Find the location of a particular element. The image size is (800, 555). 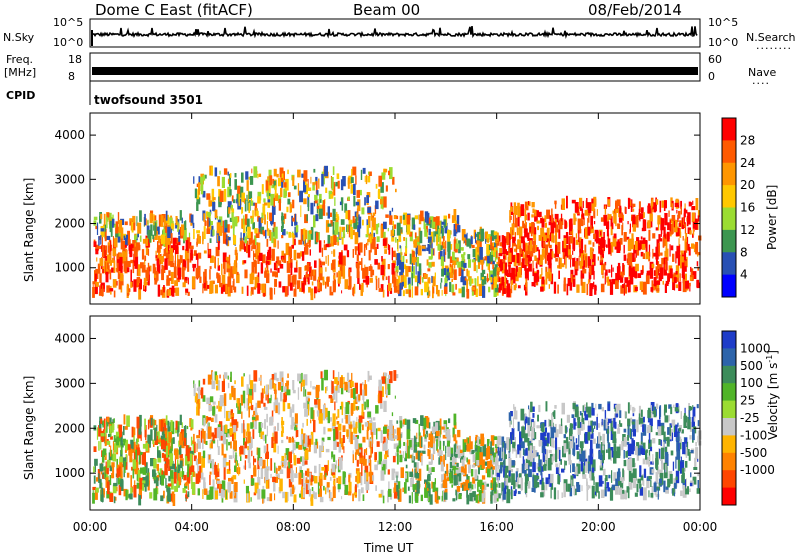

freq-trace is located at coordinates (395, 71).